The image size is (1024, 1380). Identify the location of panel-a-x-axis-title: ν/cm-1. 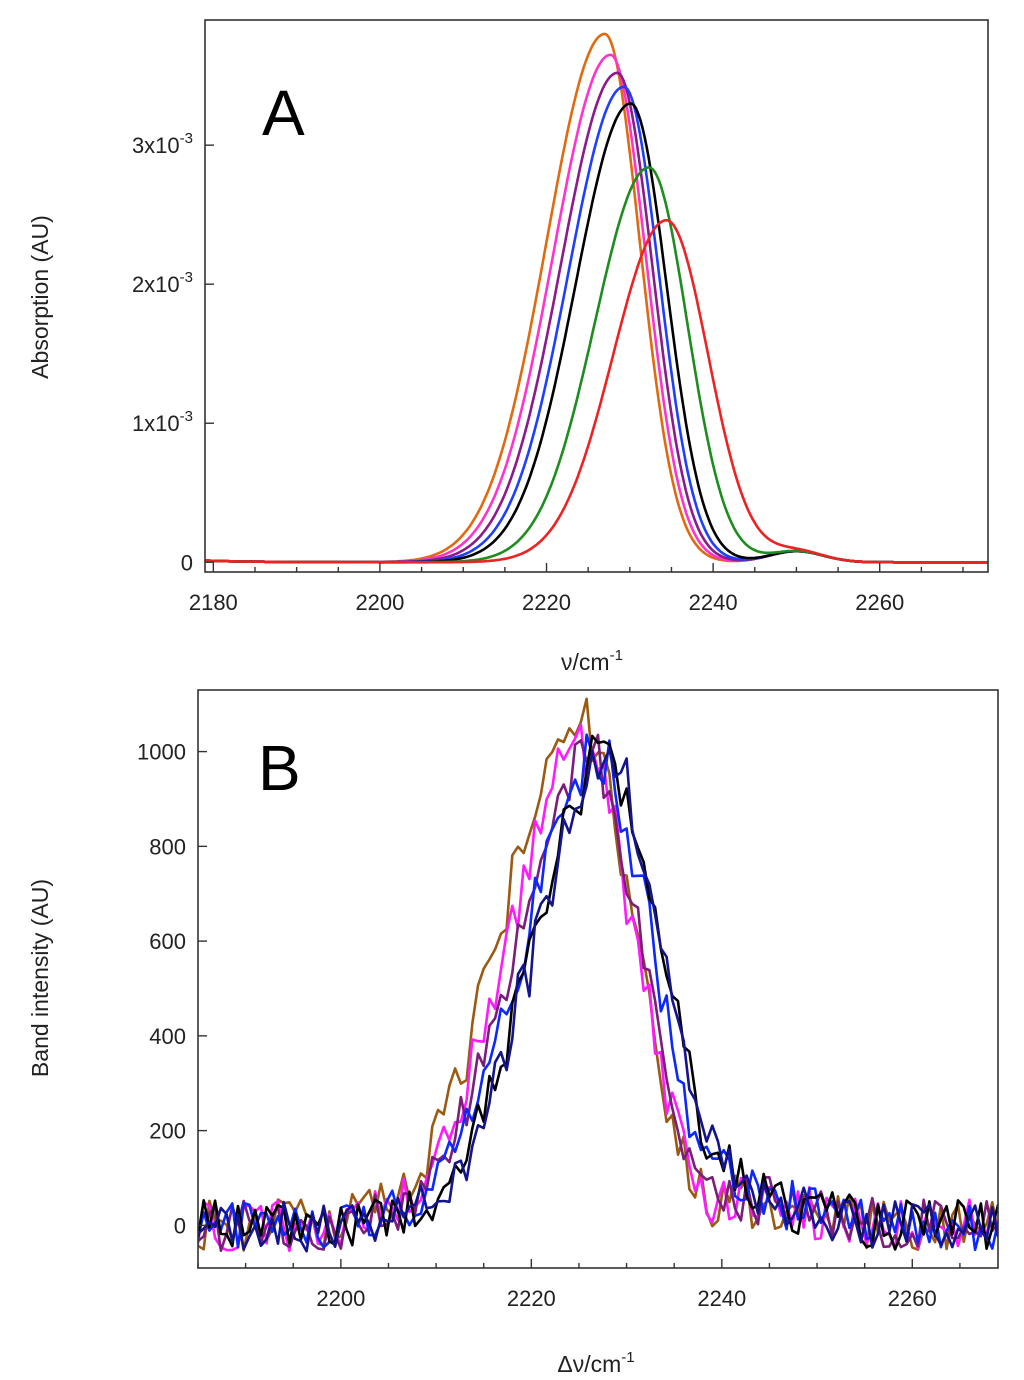
(592, 661).